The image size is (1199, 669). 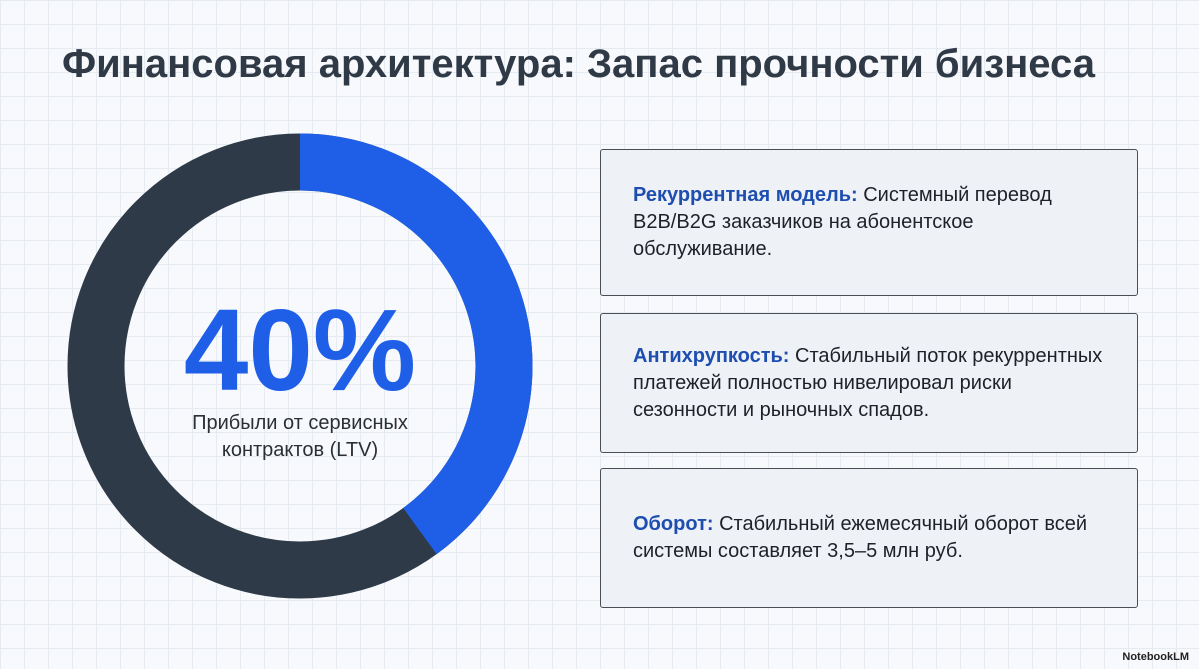 I want to click on card-label: Рекуррентная модель:, so click(x=745, y=195).